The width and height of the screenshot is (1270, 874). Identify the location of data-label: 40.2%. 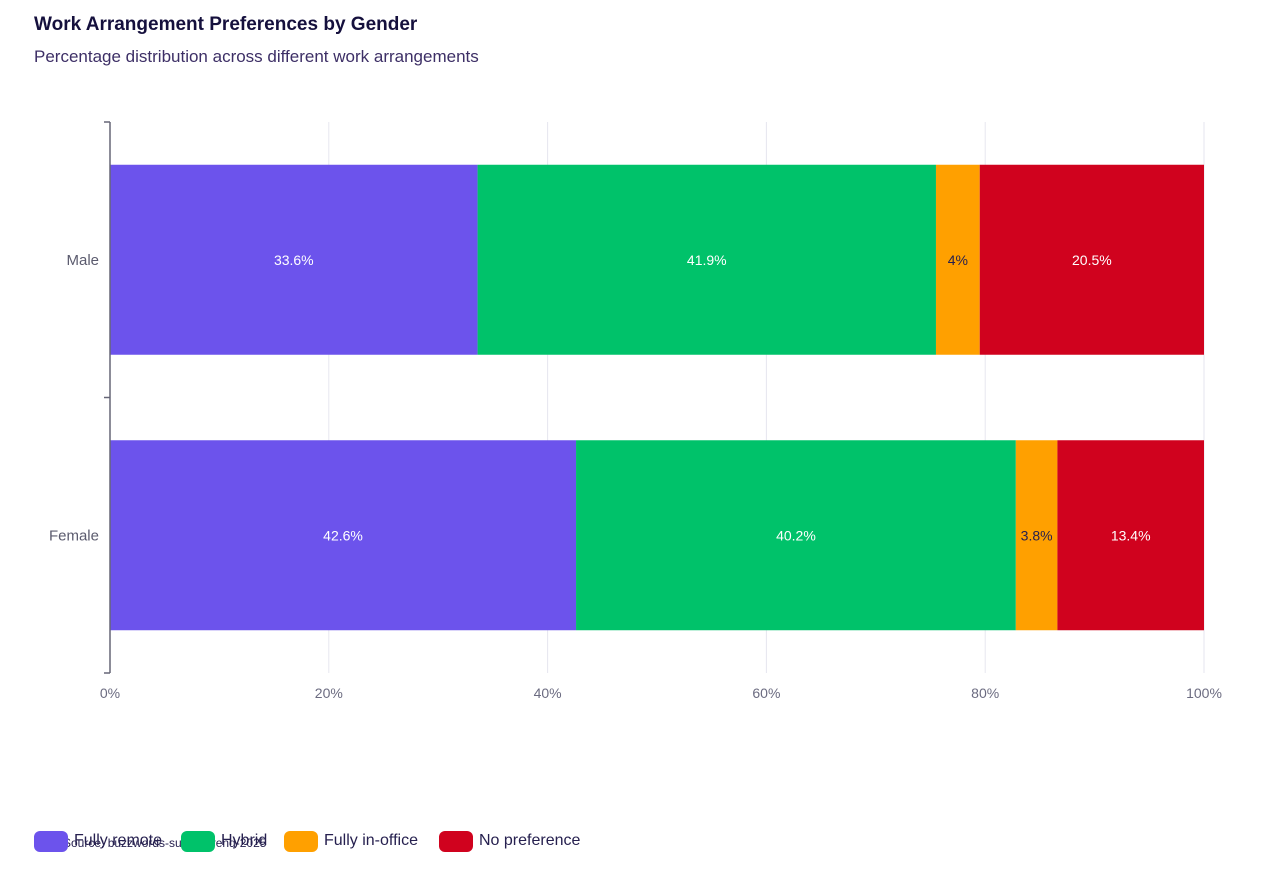
(796, 535).